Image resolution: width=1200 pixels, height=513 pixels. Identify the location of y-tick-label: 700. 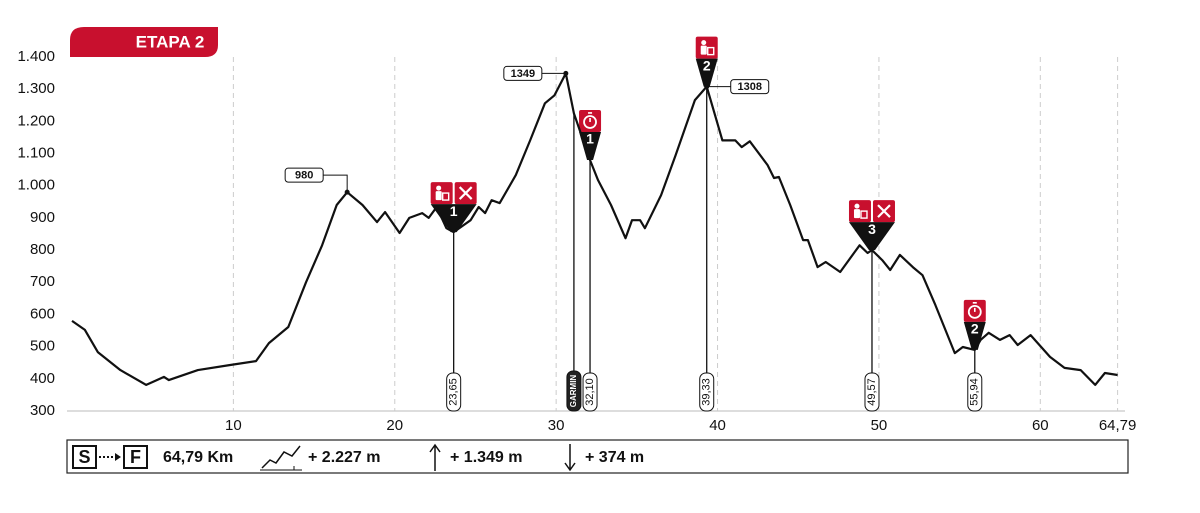
(42, 281).